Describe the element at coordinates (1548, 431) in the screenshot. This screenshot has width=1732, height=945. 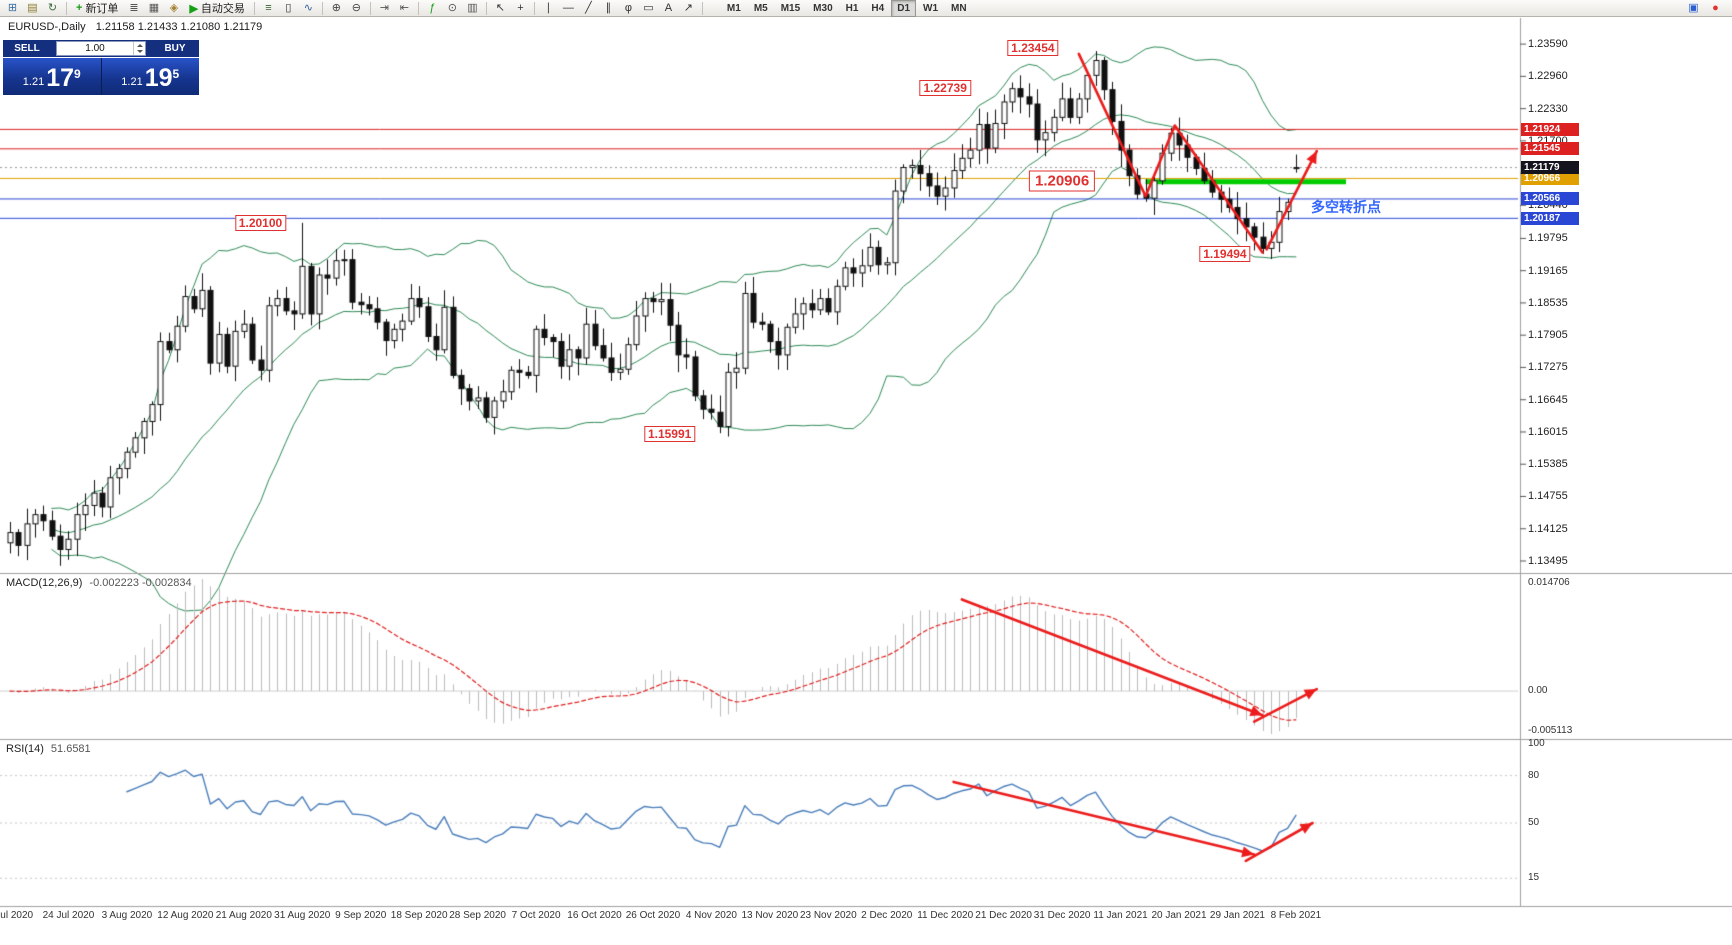
I see `price-scale-tick: 1.16015` at that location.